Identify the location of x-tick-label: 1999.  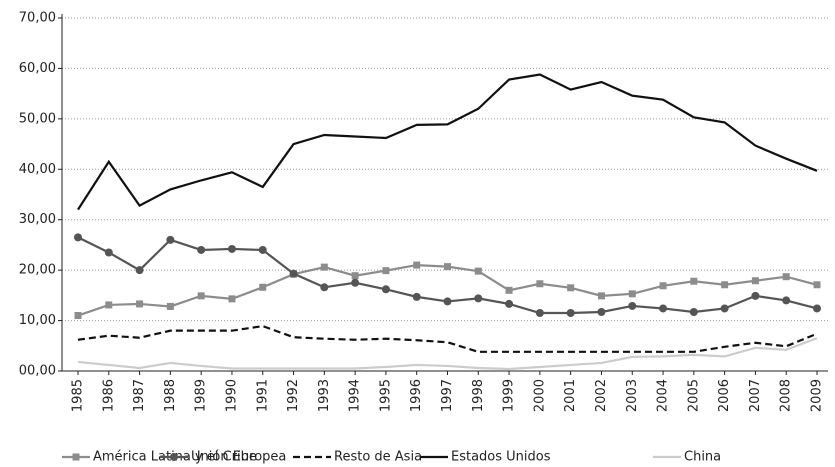
(509, 395).